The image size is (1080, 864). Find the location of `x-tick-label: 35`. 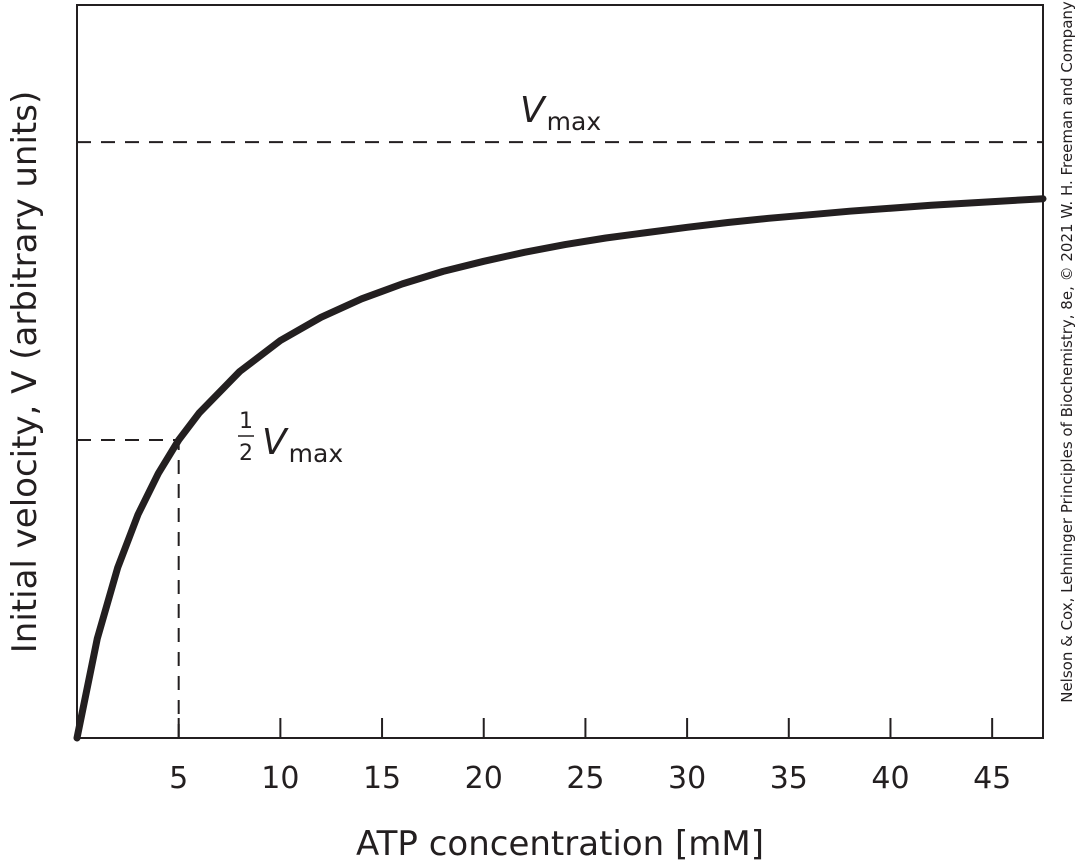

x-tick-label: 35 is located at coordinates (789, 778).